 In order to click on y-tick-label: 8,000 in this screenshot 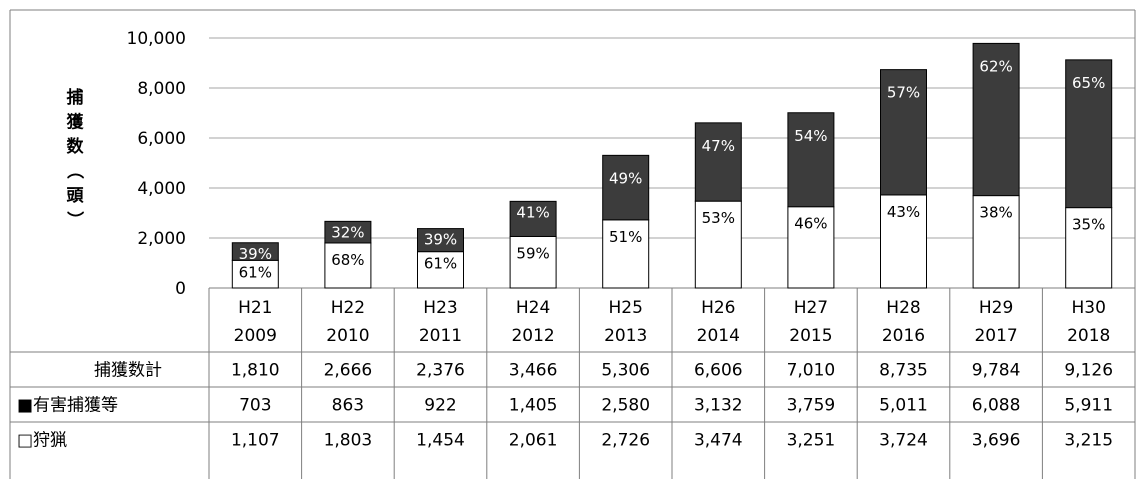, I will do `click(161, 89)`.